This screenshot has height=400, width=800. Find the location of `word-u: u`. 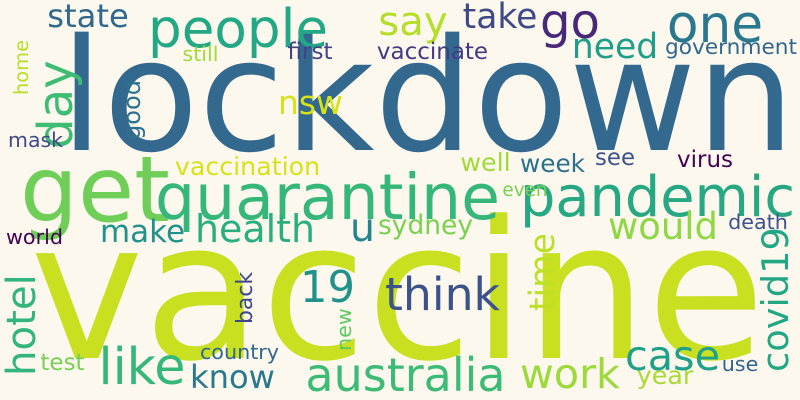

word-u: u is located at coordinates (362, 228).